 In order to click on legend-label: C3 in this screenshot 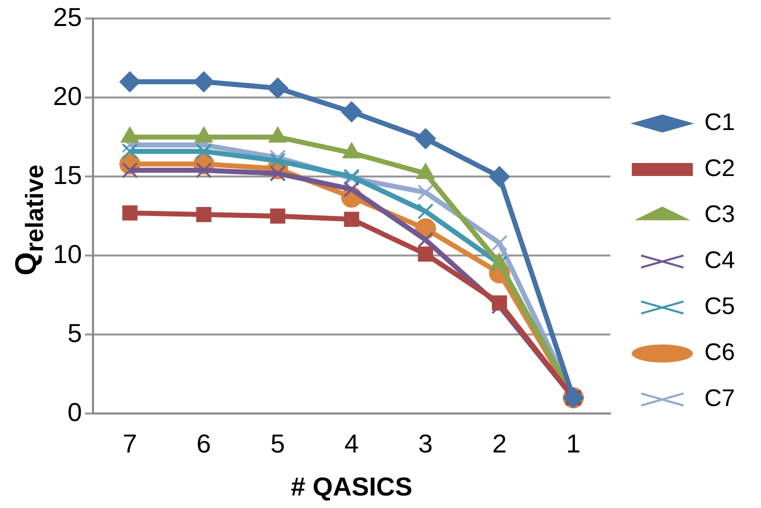, I will do `click(720, 214)`.